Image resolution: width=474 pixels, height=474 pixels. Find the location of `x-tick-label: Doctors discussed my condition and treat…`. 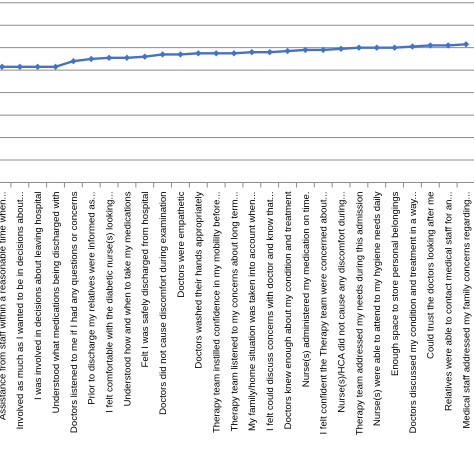

x-tick-label: Doctors discussed my condition and treat… is located at coordinates (413, 313).